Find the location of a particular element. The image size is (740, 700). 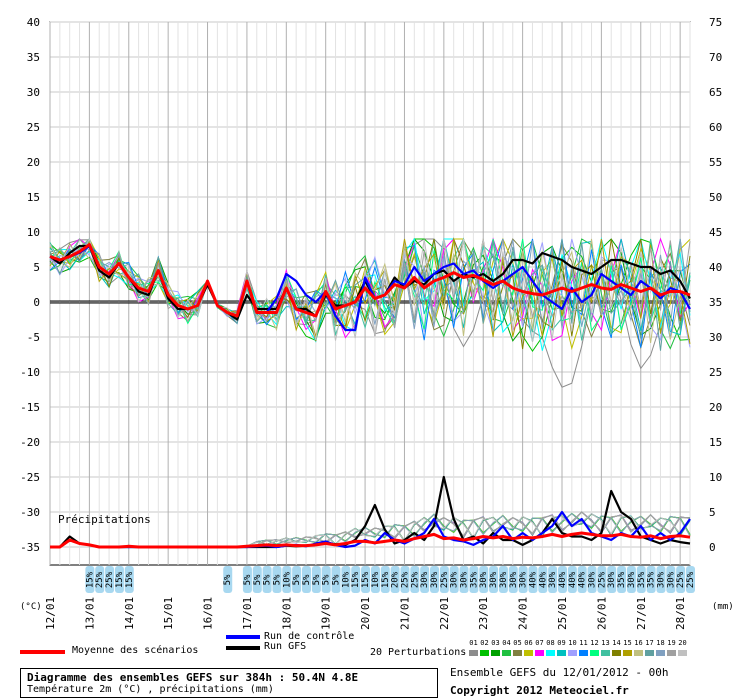

legend-mean-label: Moyenne des scénarios is located at coordinates (135, 650).